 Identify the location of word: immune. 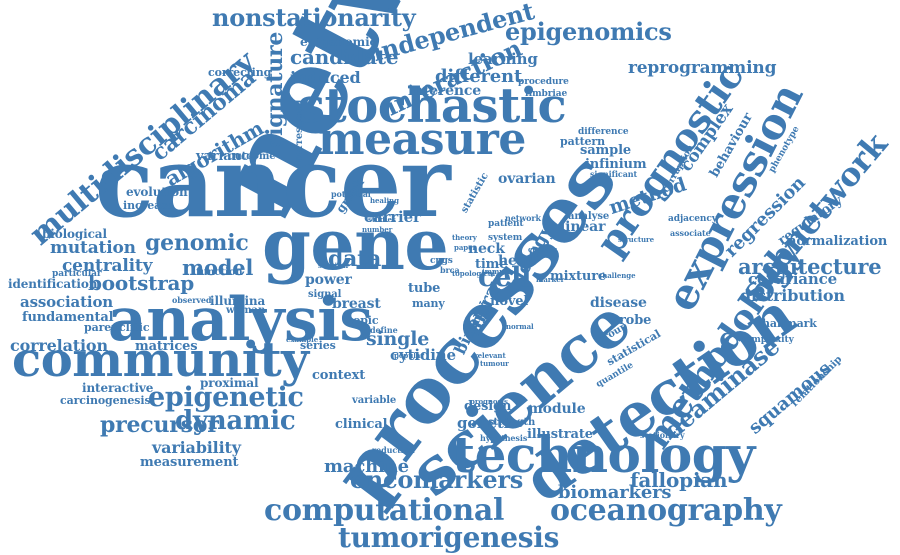
(498, 271).